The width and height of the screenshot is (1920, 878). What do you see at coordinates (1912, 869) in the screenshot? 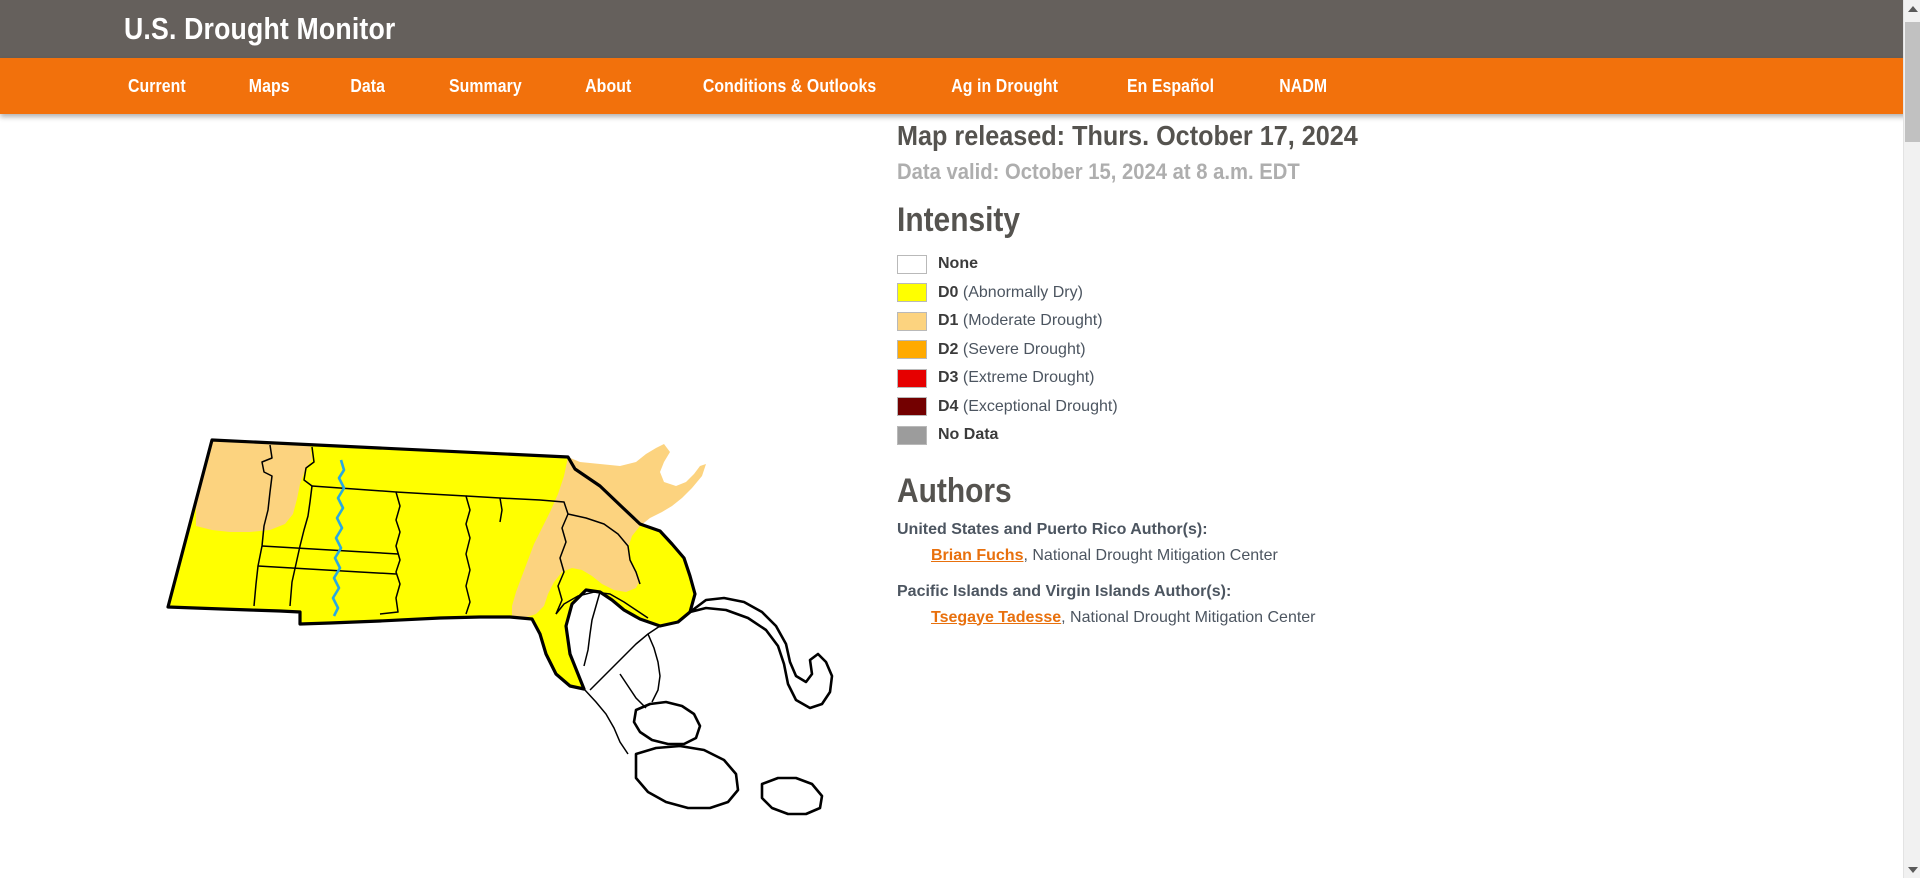
I see `scroll-down-arrow-icon` at bounding box center [1912, 869].